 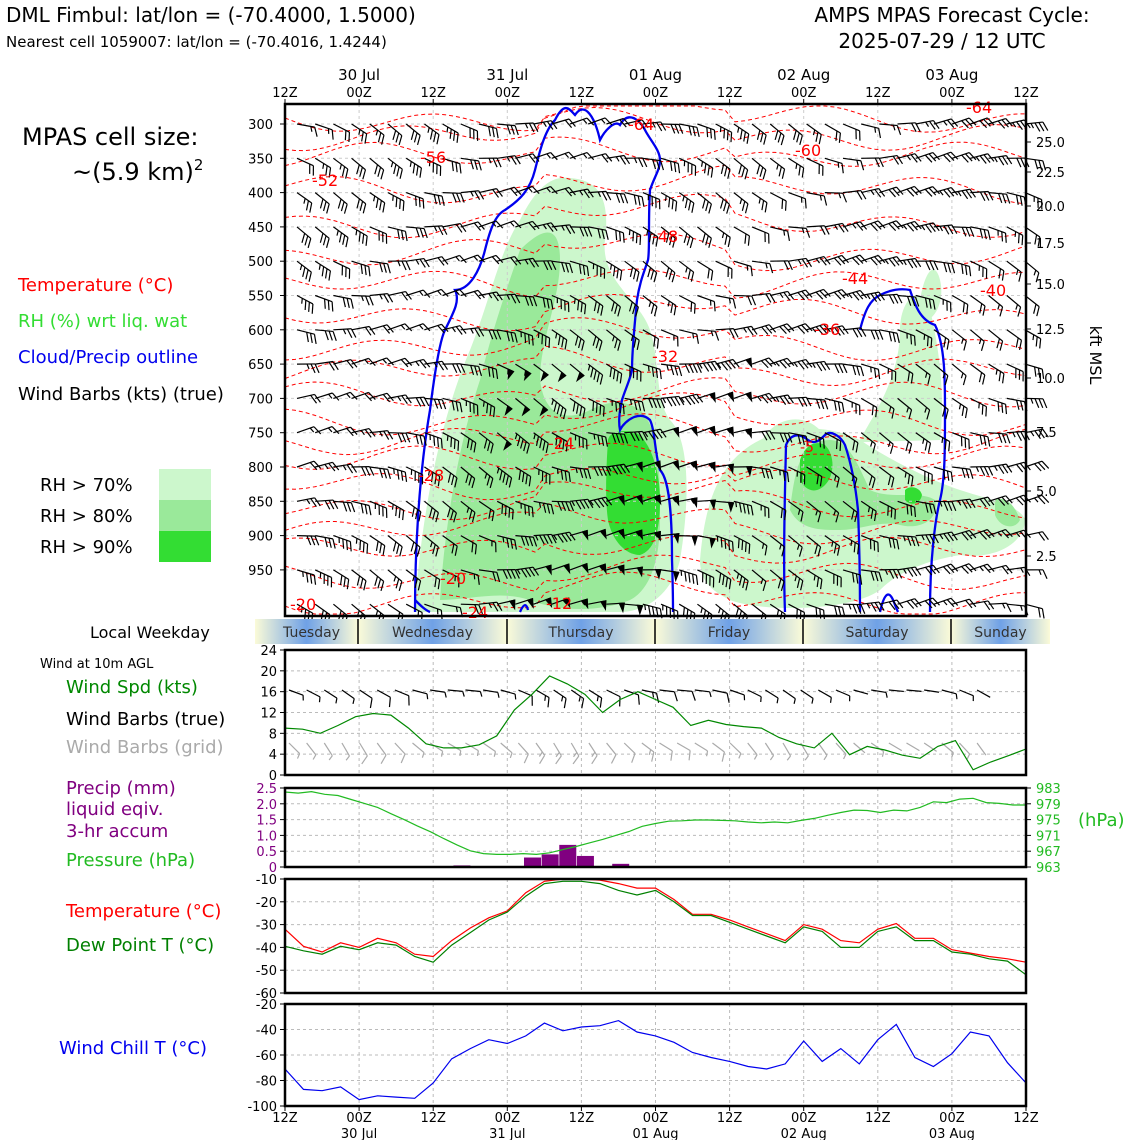 I want to click on temp-label: -44, so click(x=855, y=278).